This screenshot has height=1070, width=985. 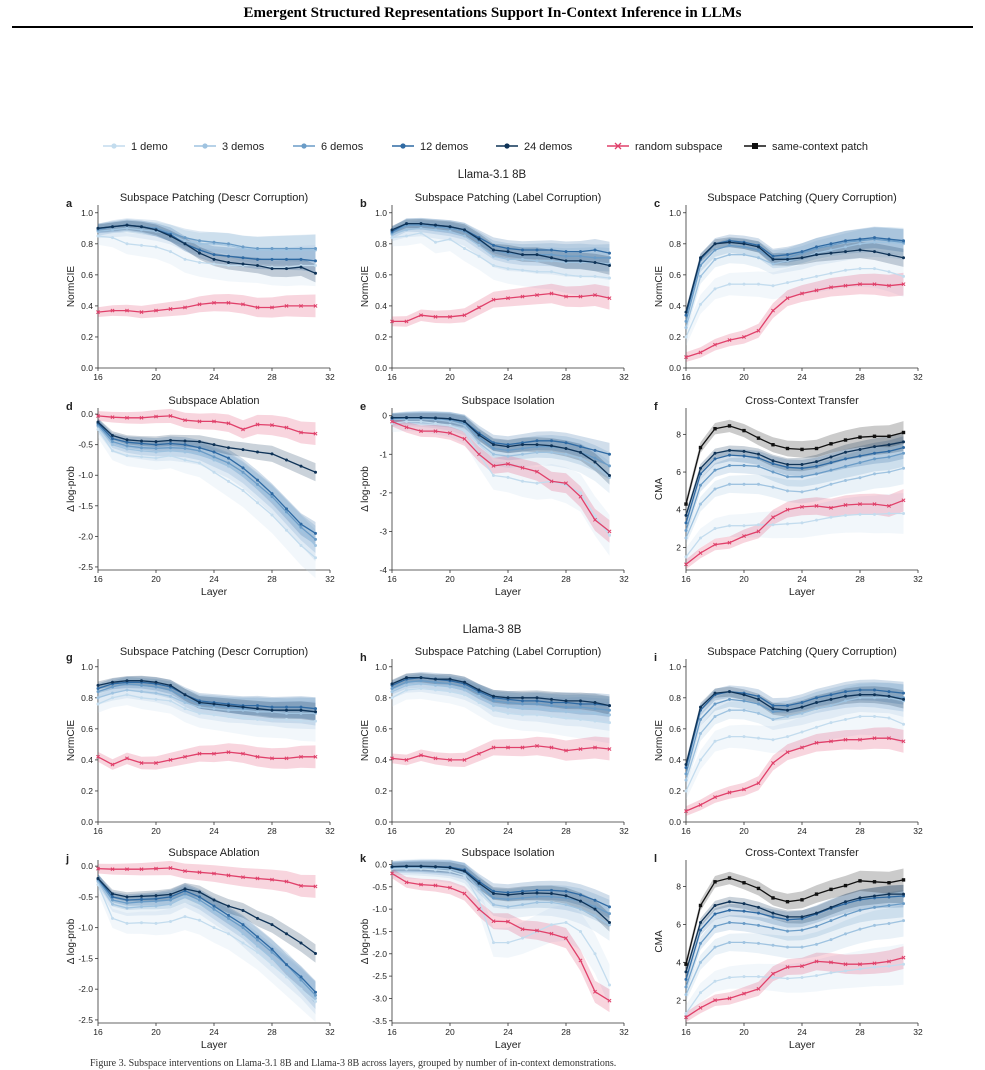 What do you see at coordinates (379, 887) in the screenshot?
I see `y-tick-label: -0.5` at bounding box center [379, 887].